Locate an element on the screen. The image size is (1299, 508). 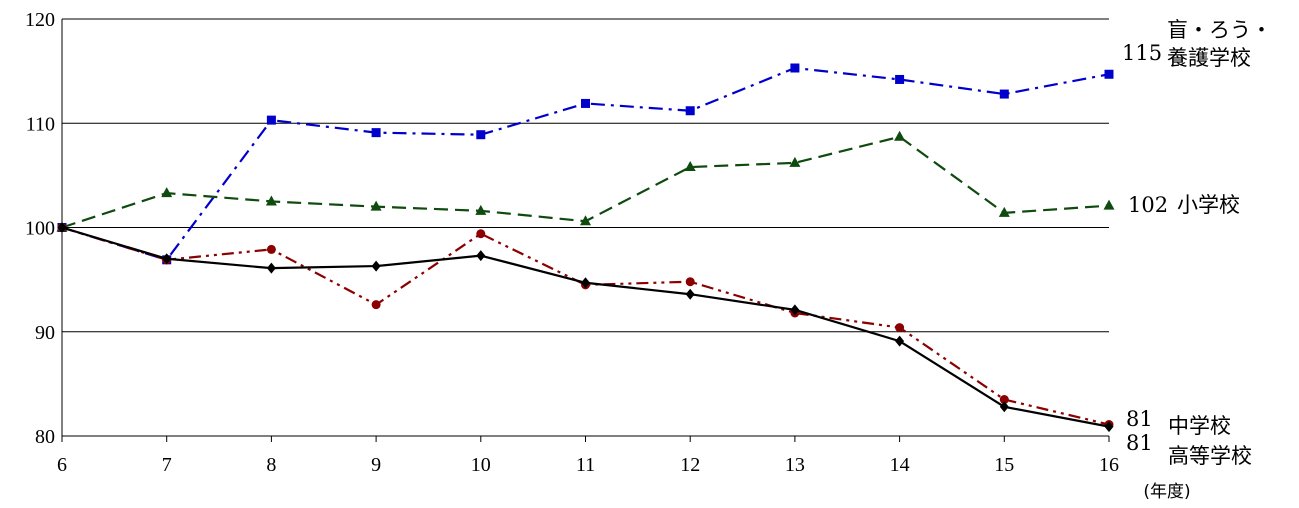
x-tick-6: 6 is located at coordinates (62, 465).